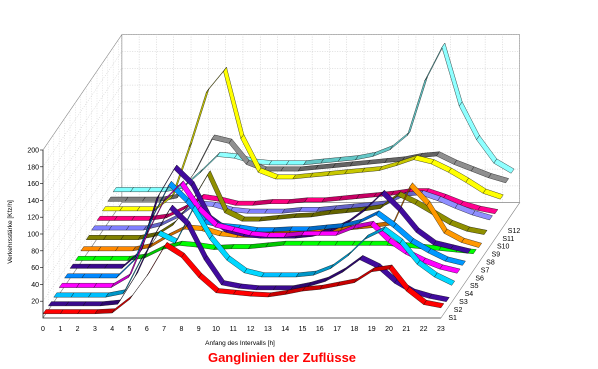  What do you see at coordinates (485, 270) in the screenshot?
I see `series-label: S7` at bounding box center [485, 270].